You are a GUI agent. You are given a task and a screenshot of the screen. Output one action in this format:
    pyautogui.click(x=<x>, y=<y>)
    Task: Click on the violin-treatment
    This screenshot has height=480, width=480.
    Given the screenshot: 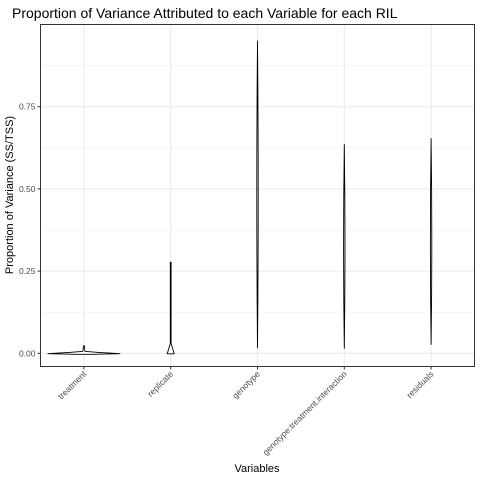 What is the action you would take?
    pyautogui.click(x=84, y=350)
    